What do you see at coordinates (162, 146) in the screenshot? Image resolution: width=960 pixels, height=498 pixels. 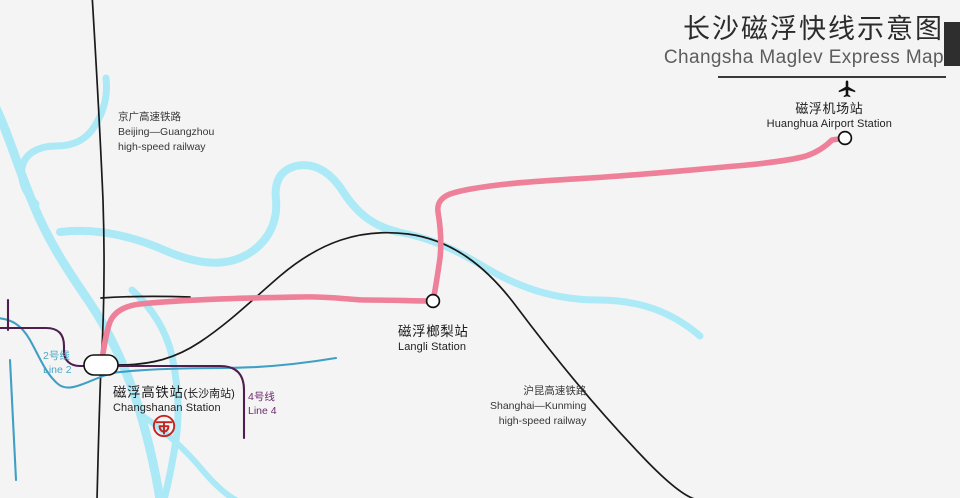 I see `railway-name-en-bg-2: high-speed railway` at bounding box center [162, 146].